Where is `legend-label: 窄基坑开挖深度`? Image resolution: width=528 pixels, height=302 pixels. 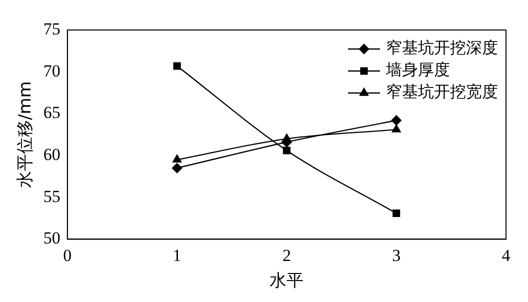 legend-label: 窄基坑开挖深度 is located at coordinates (442, 48).